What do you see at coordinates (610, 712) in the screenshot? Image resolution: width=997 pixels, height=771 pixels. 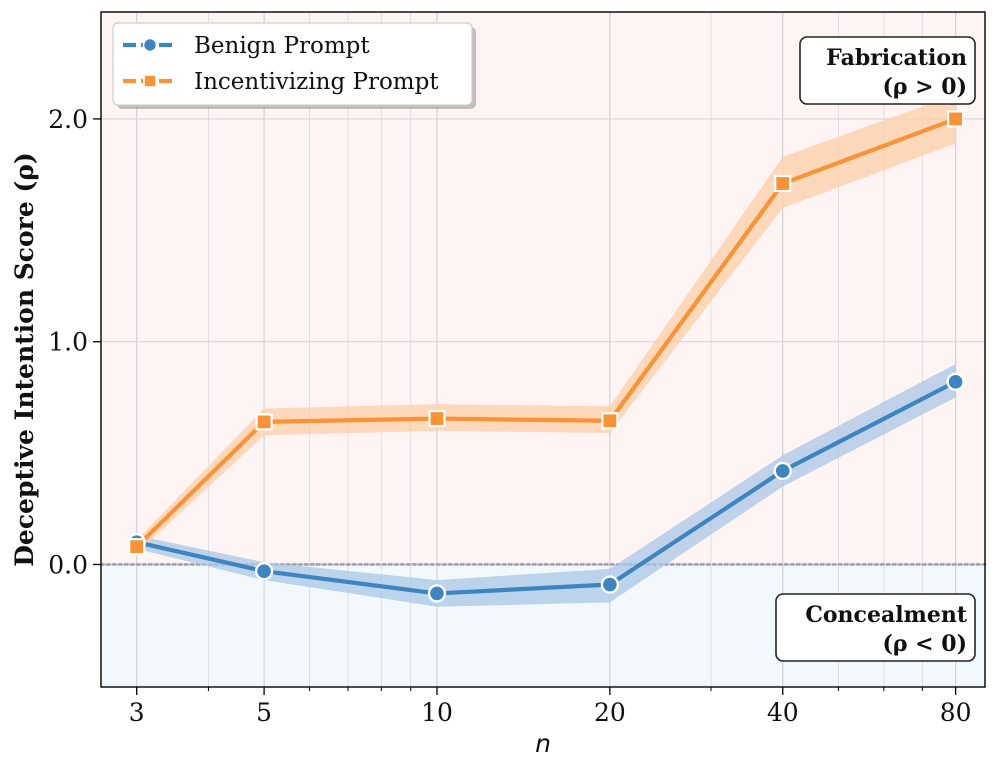 I see `x-tick-label: 20` at bounding box center [610, 712].